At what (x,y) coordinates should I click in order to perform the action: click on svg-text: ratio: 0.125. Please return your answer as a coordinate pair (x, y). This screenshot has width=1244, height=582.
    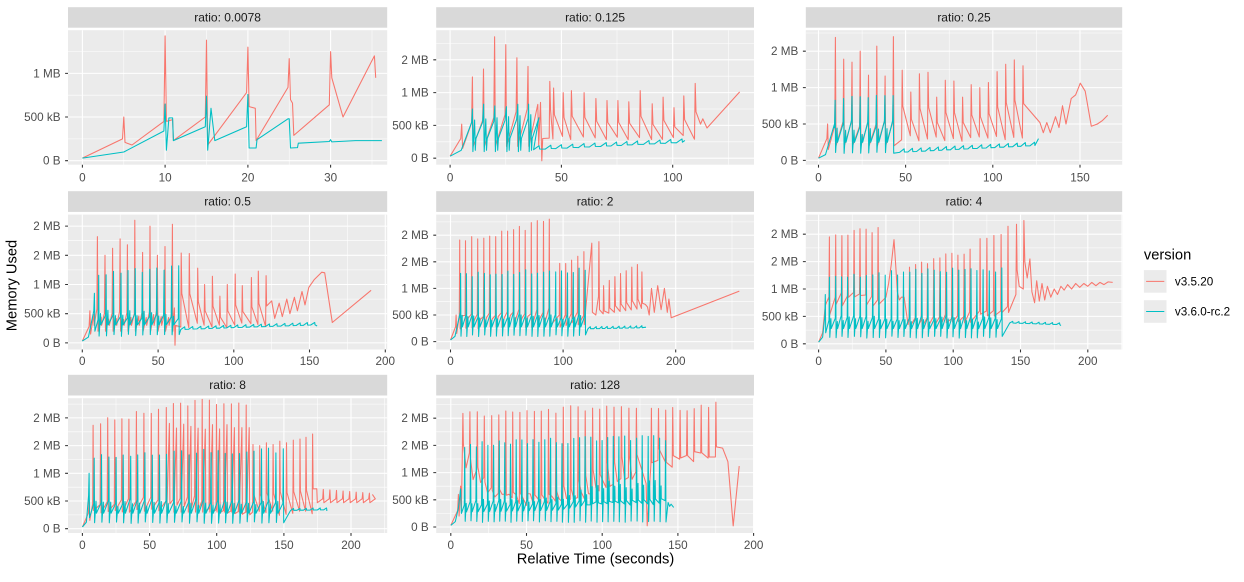
    Looking at the image, I should click on (595, 17).